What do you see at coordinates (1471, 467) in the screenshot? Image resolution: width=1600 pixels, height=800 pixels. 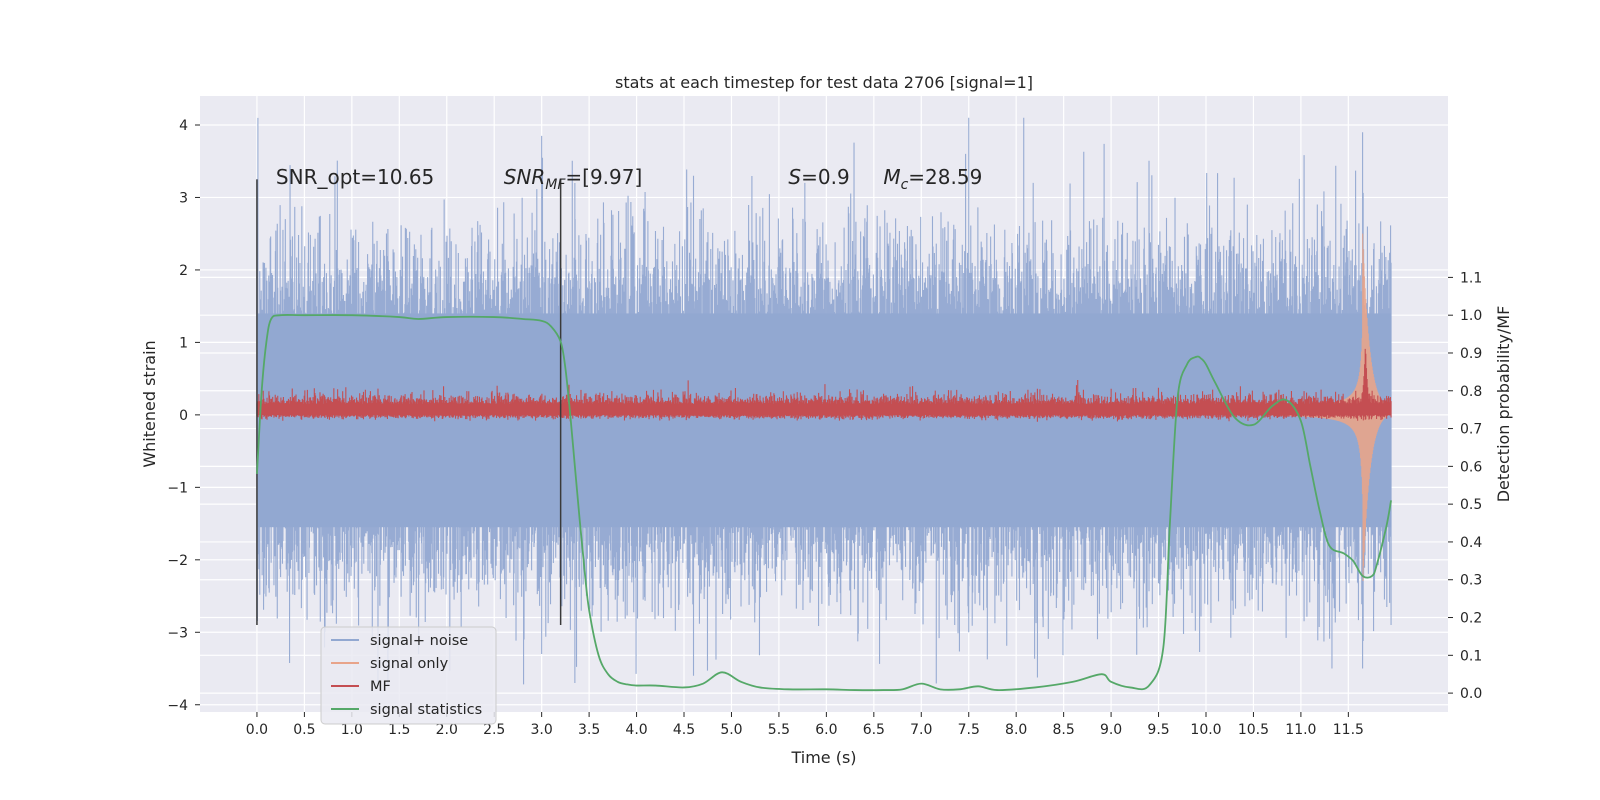 I see `y2-tick-label: 0.6` at bounding box center [1471, 467].